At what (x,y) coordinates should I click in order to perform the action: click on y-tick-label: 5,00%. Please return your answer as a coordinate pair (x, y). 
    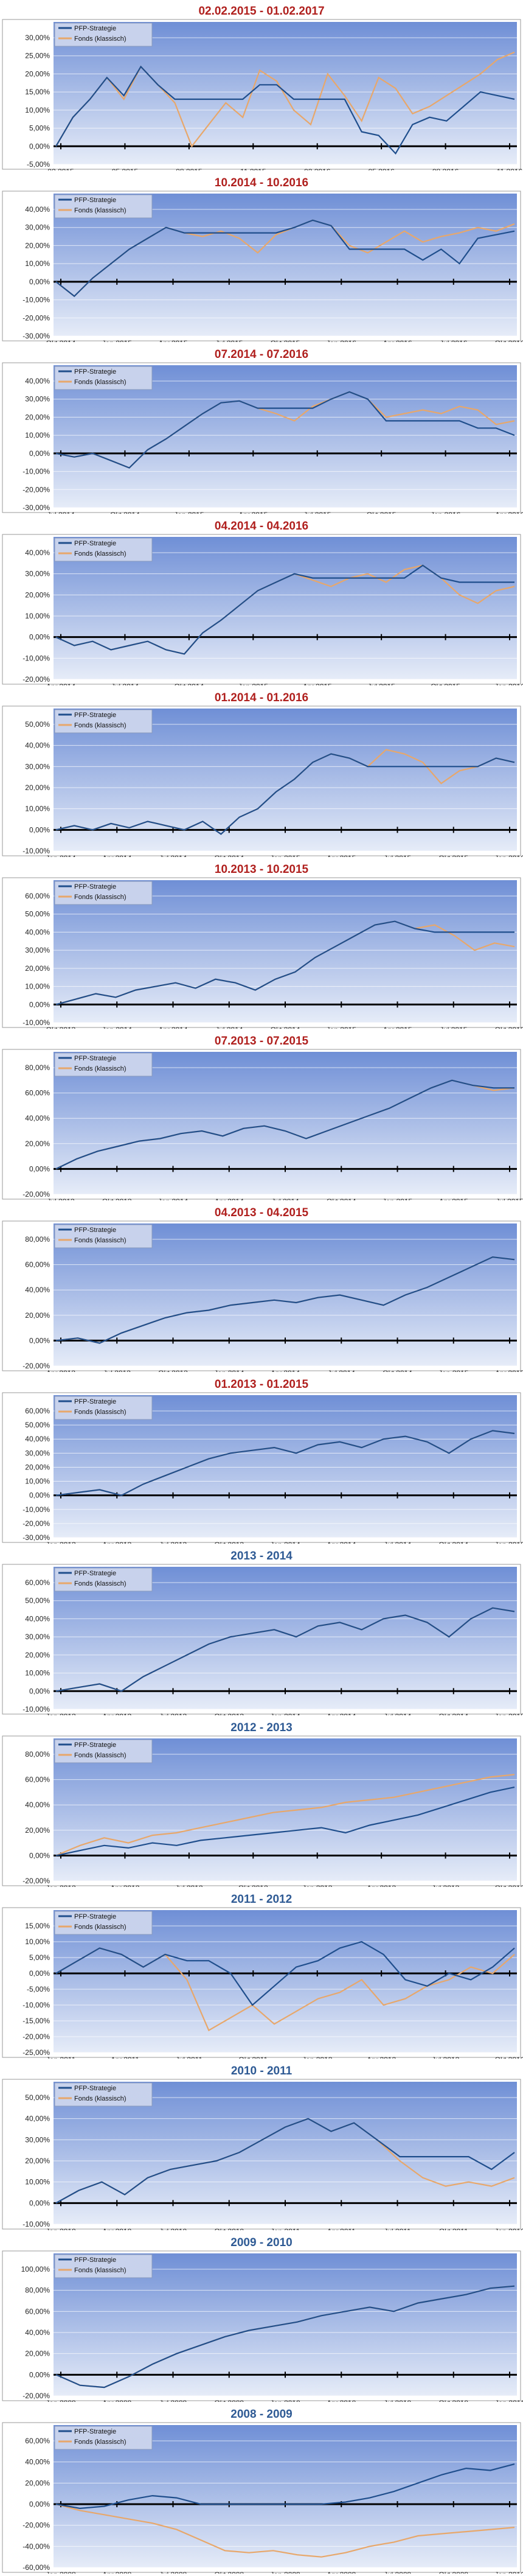
    Looking at the image, I should click on (40, 1957).